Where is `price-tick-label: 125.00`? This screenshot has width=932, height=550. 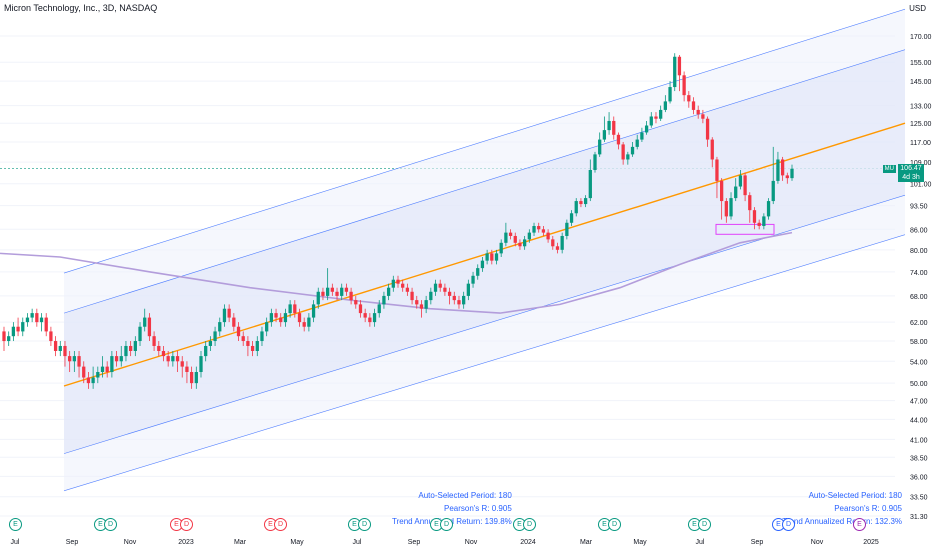
price-tick-label: 125.00 is located at coordinates (921, 124).